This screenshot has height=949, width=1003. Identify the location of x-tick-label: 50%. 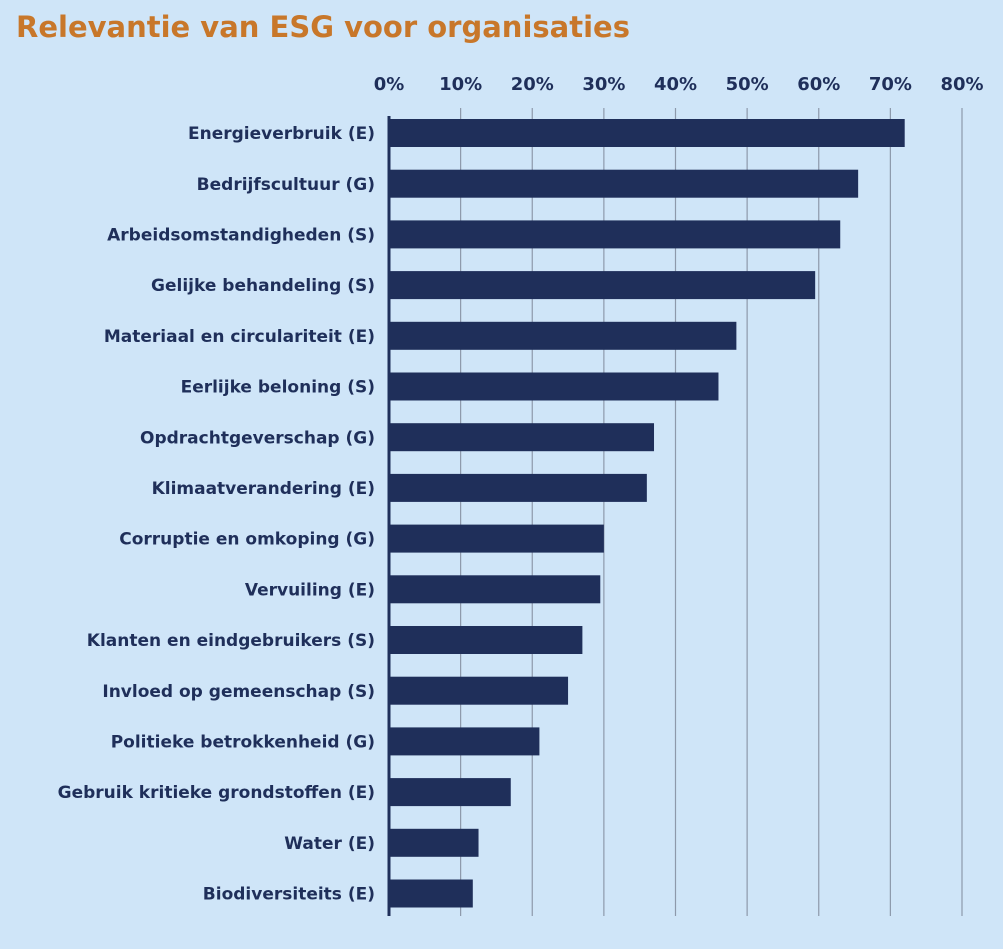
(747, 84).